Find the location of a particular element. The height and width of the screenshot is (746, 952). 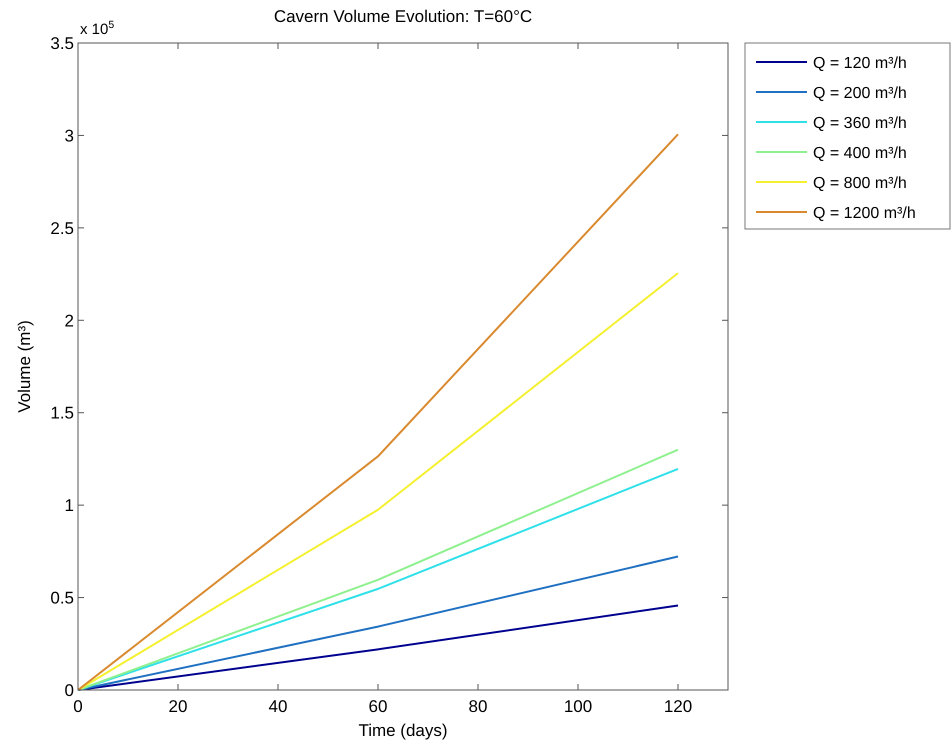

legend-label: Q = 120 m³/h is located at coordinates (860, 63).